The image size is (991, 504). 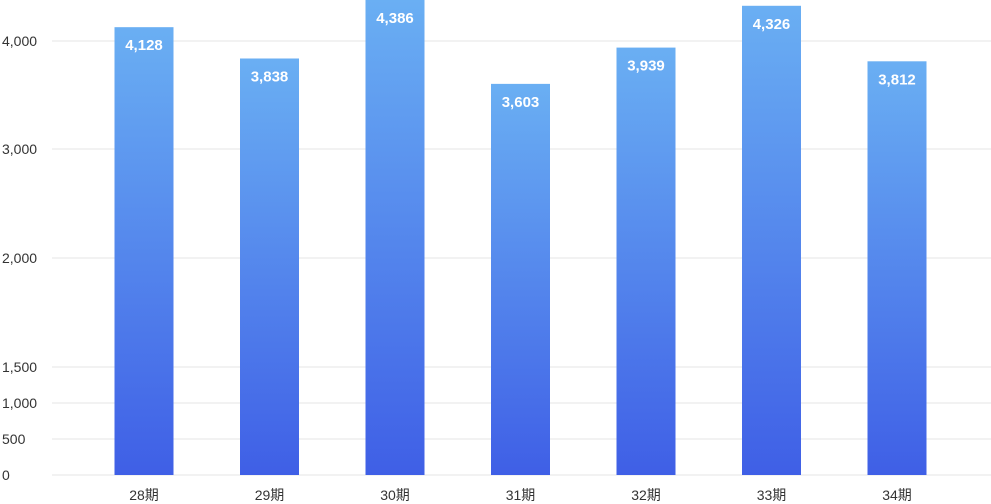 I want to click on data-label: 4,326, so click(x=772, y=24).